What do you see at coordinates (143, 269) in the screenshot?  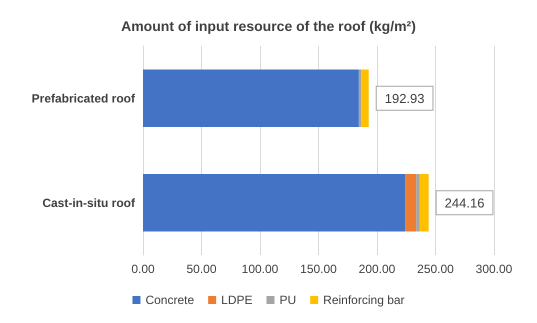 I see `x-tick-label: 0.00` at bounding box center [143, 269].